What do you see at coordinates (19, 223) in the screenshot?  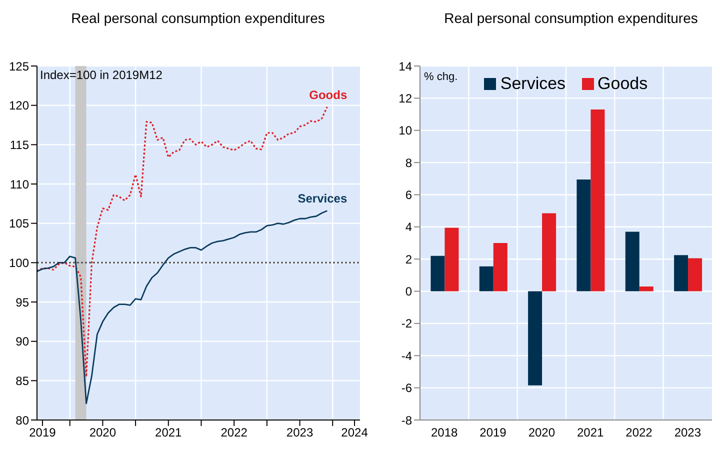 I see `y-tick-label: 105` at bounding box center [19, 223].